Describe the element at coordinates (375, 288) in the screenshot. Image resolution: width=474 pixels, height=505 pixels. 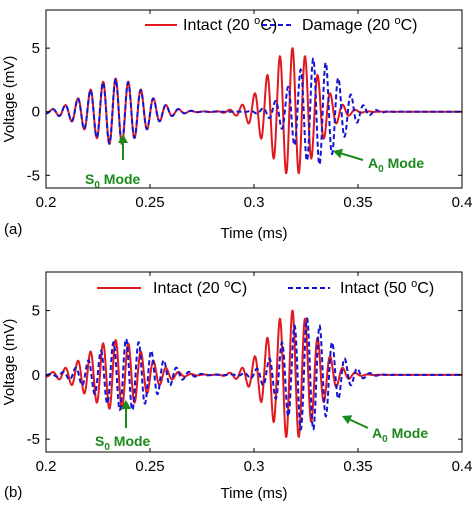
I see `legend-label-text: Intact (50` at that location.